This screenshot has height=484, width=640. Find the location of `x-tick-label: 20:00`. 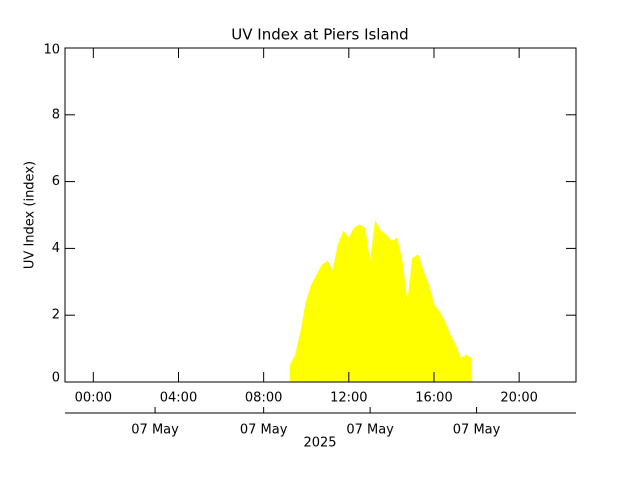

x-tick-label: 20:00 is located at coordinates (518, 398).